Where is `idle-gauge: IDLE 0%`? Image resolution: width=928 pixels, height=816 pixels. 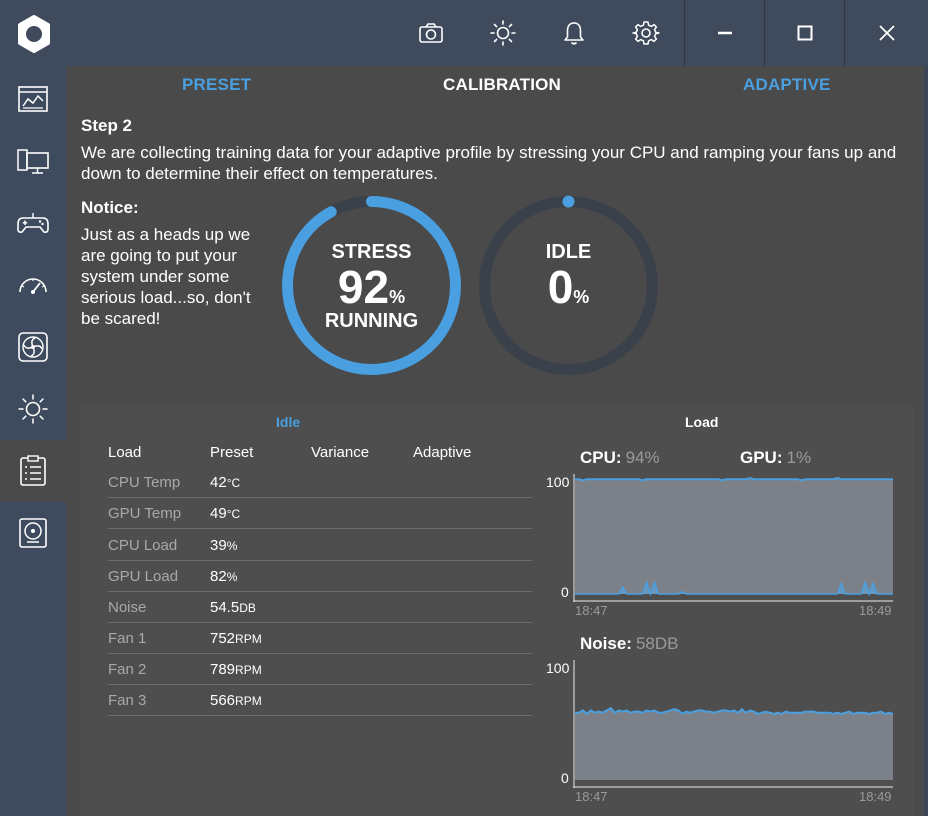 idle-gauge: IDLE 0% is located at coordinates (568, 285).